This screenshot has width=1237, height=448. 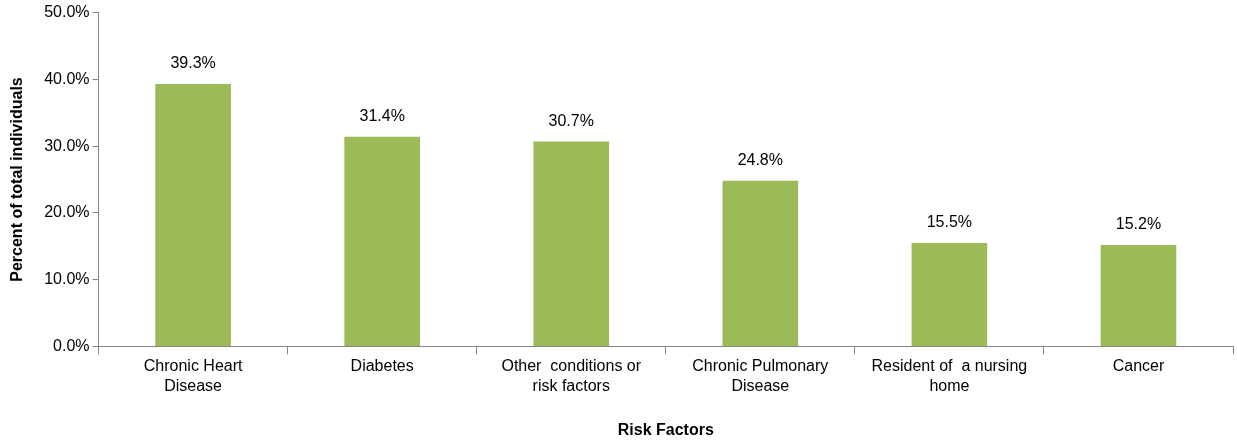 What do you see at coordinates (571, 120) in the screenshot?
I see `data-label: 30.7%` at bounding box center [571, 120].